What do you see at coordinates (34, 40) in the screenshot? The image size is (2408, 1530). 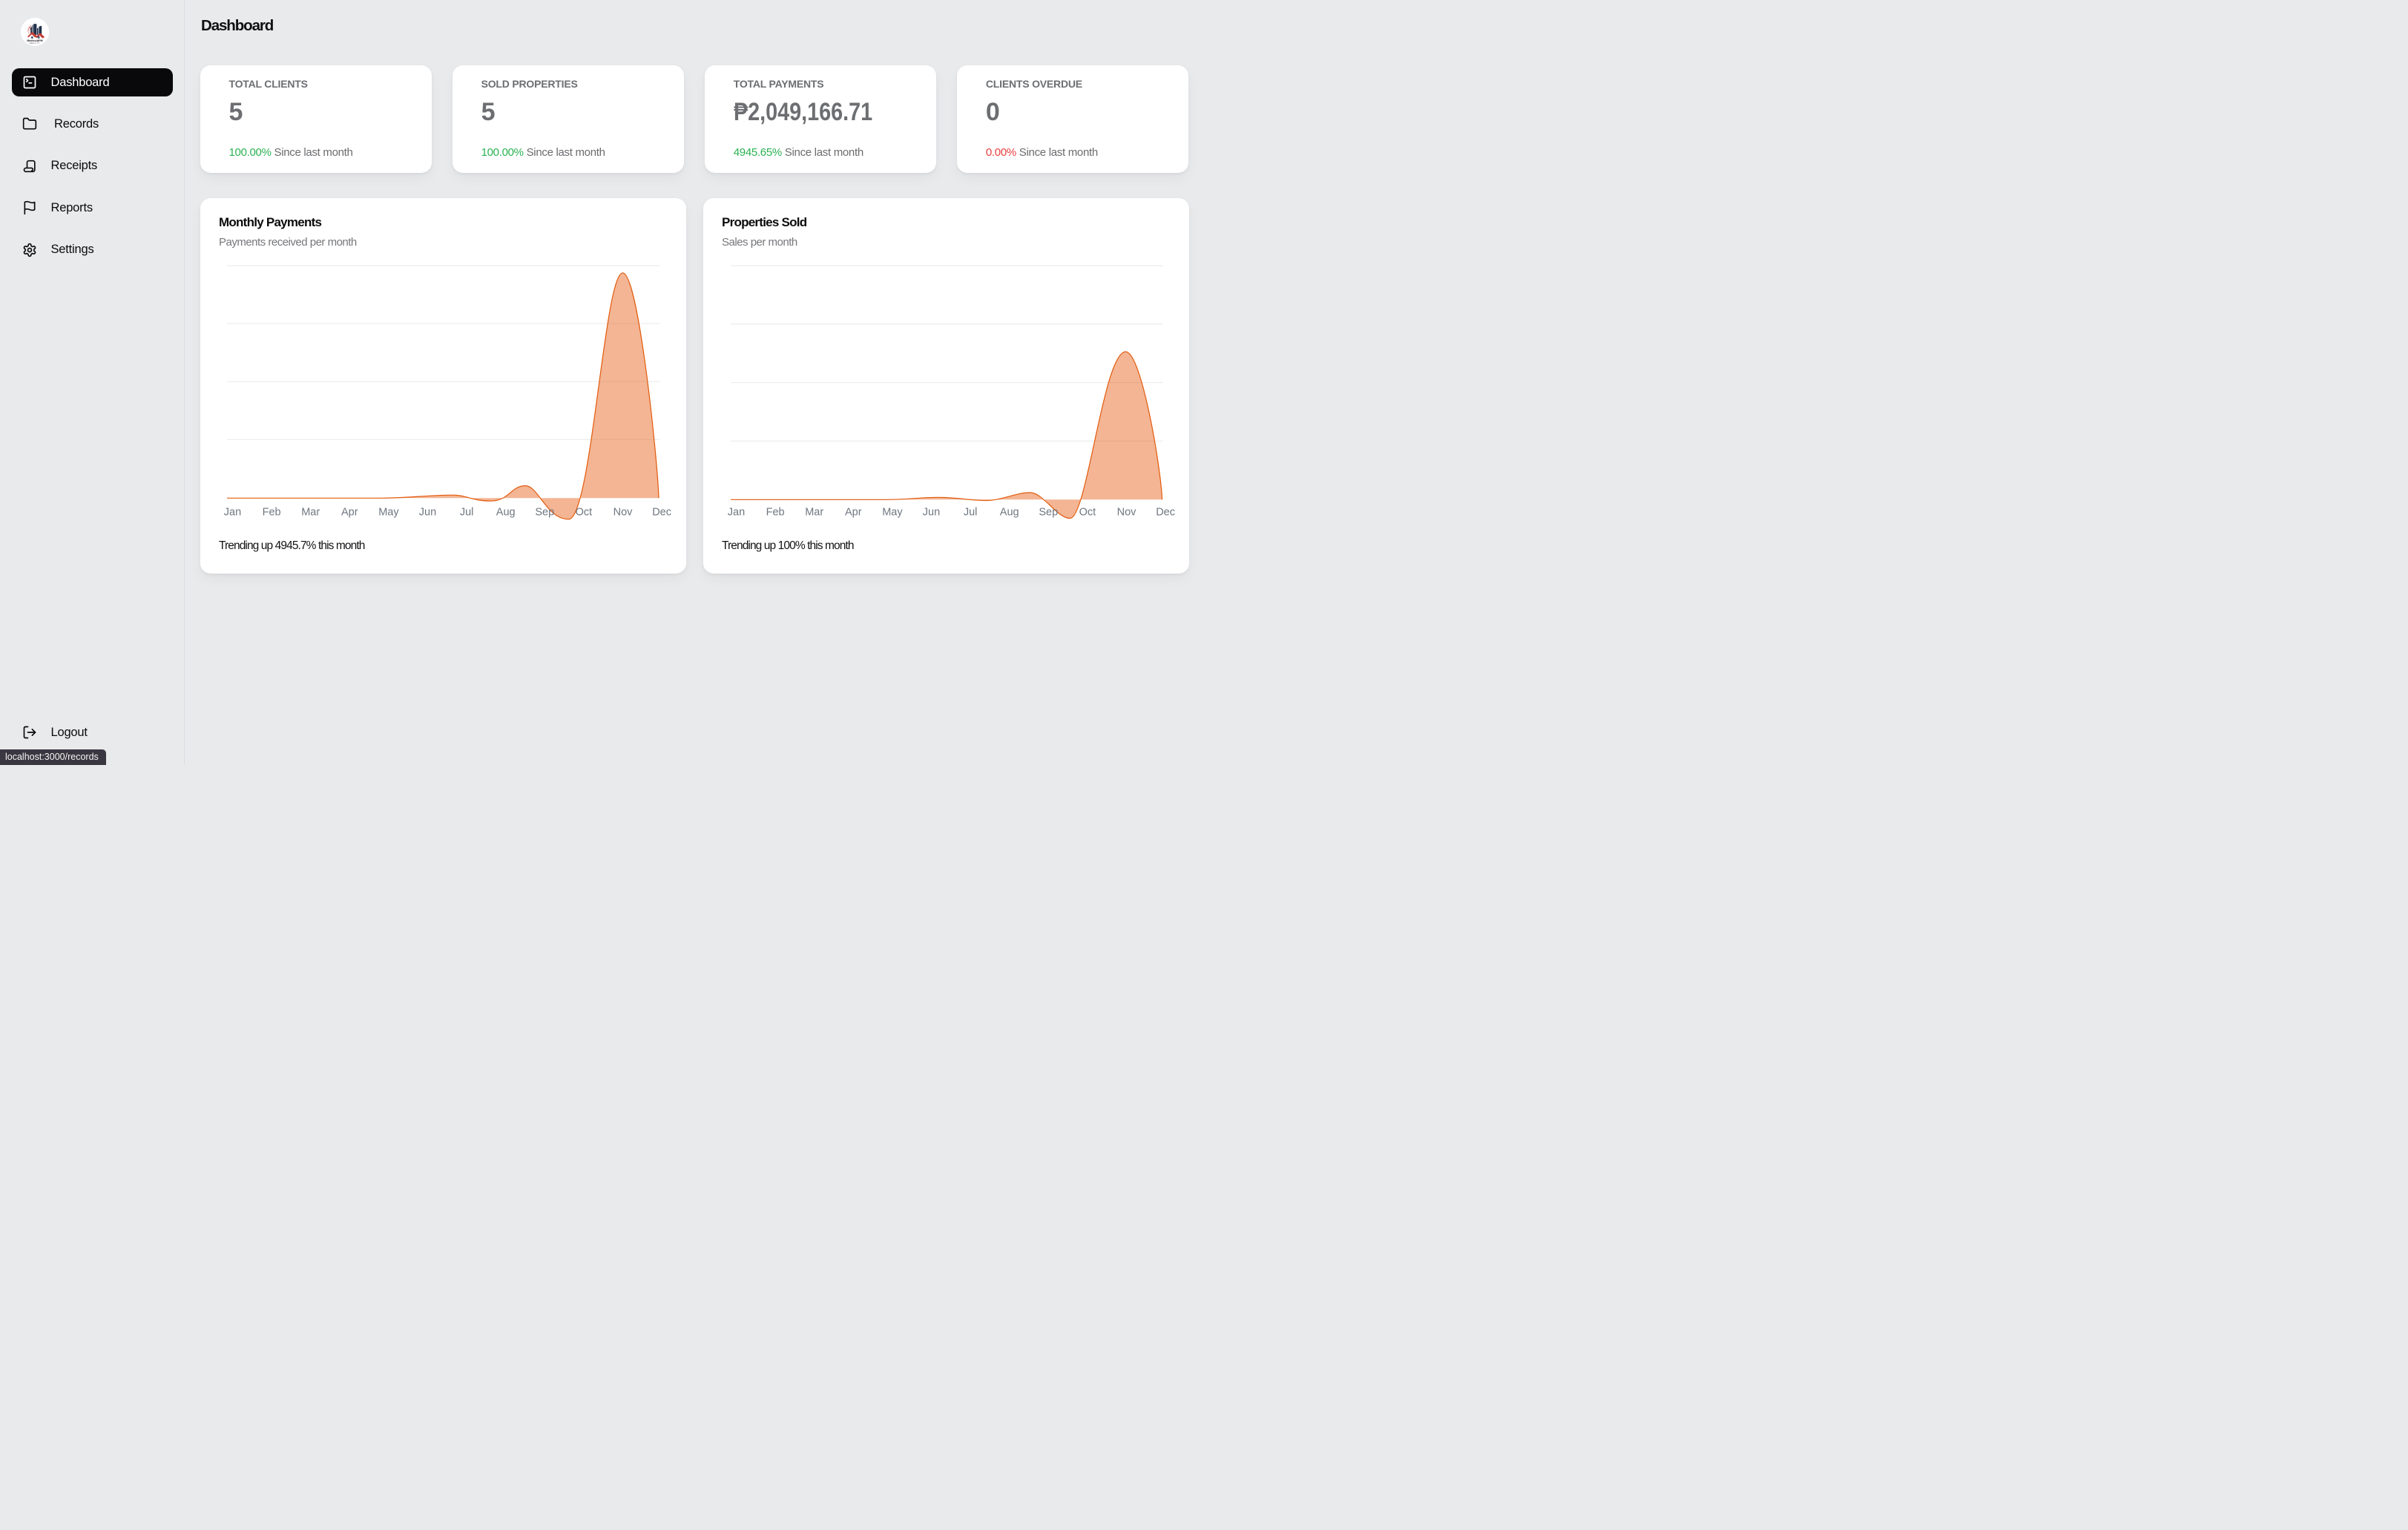 I see `svg-text: Medico/APM` at bounding box center [34, 40].